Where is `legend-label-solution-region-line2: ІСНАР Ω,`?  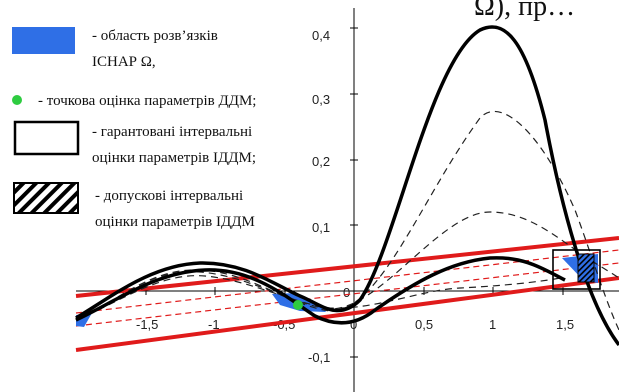 legend-label-solution-region-line2: ІСНАР Ω, is located at coordinates (124, 62).